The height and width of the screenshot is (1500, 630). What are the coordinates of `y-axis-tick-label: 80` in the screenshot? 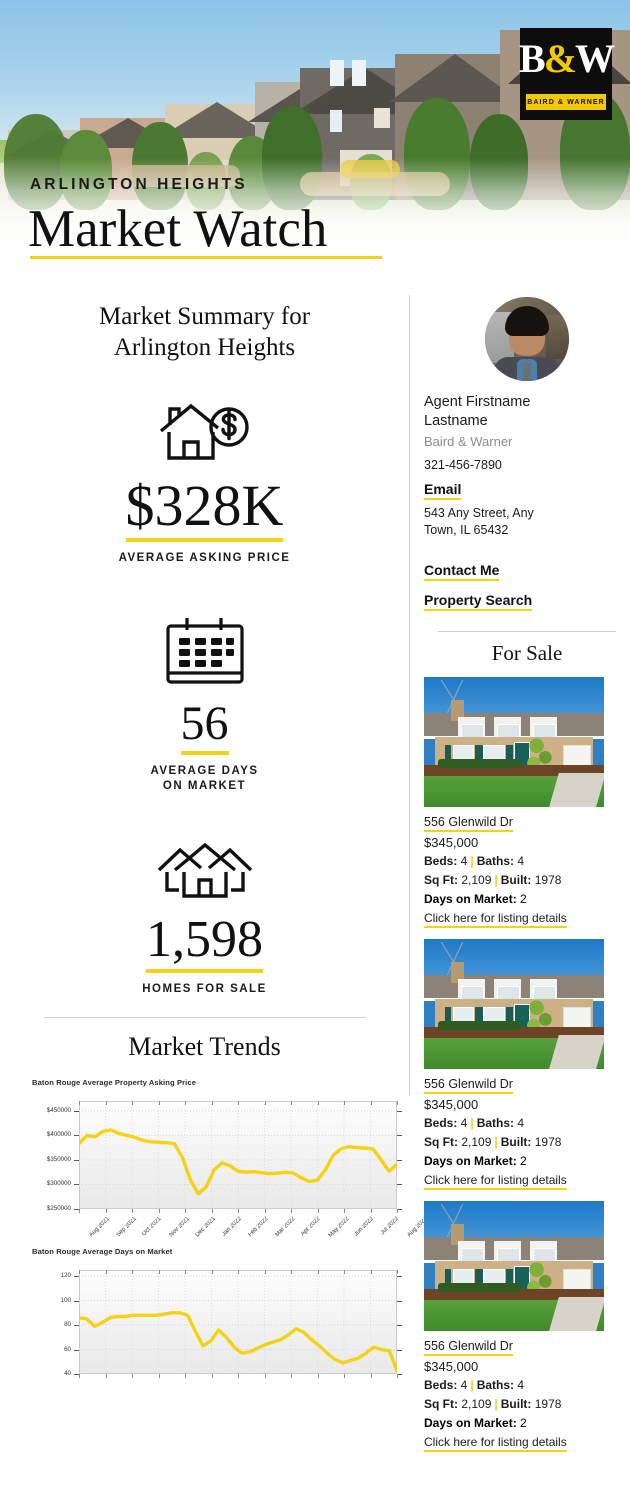 It's located at (67, 1325).